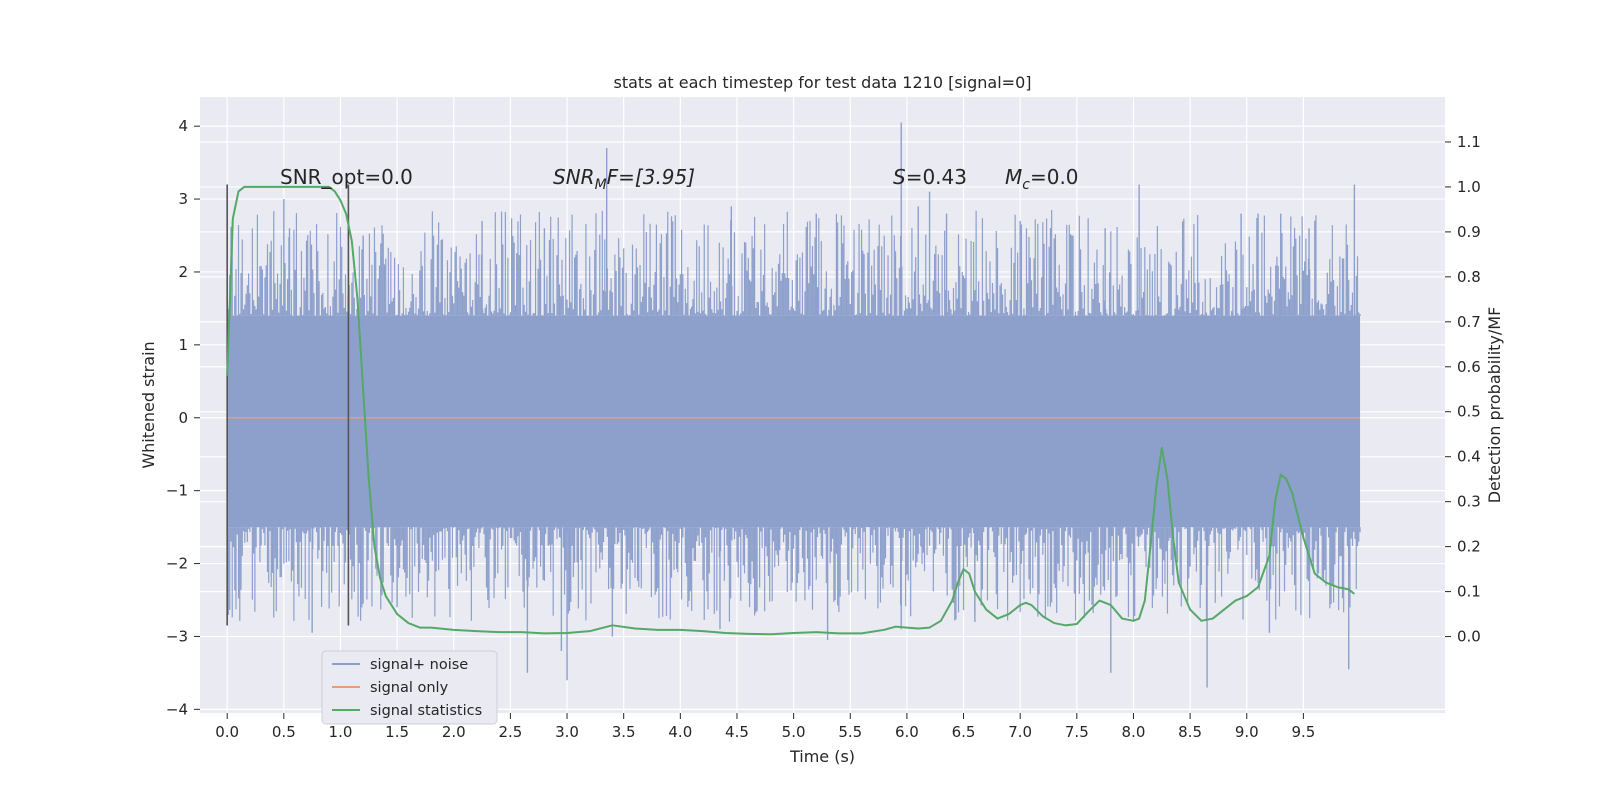  I want to click on y-right-tick-label: 0.0, so click(1469, 637).